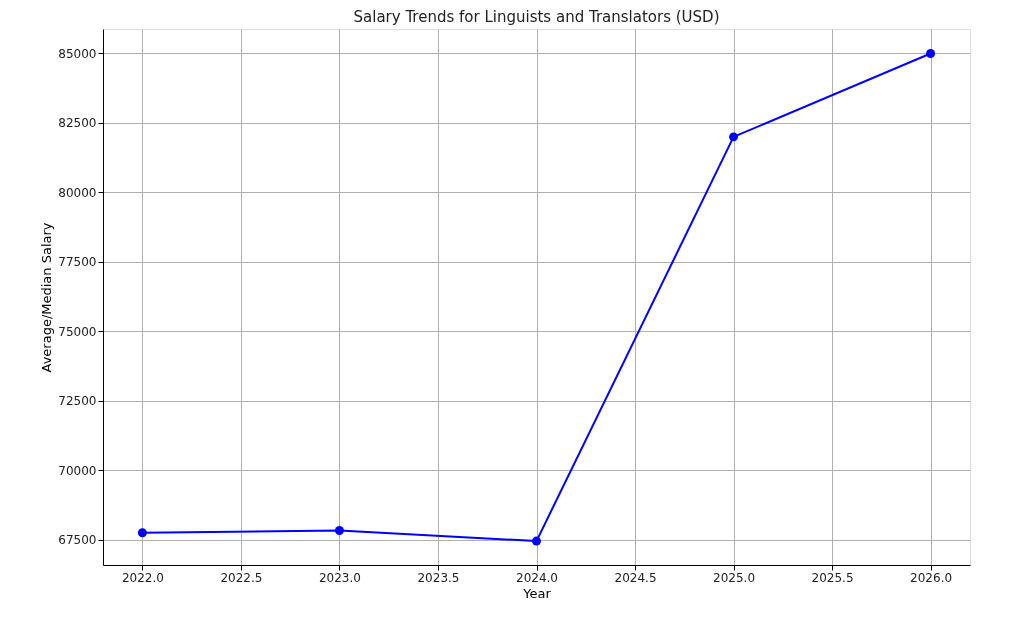  What do you see at coordinates (832, 577) in the screenshot?
I see `x-tick-label: 2025.5` at bounding box center [832, 577].